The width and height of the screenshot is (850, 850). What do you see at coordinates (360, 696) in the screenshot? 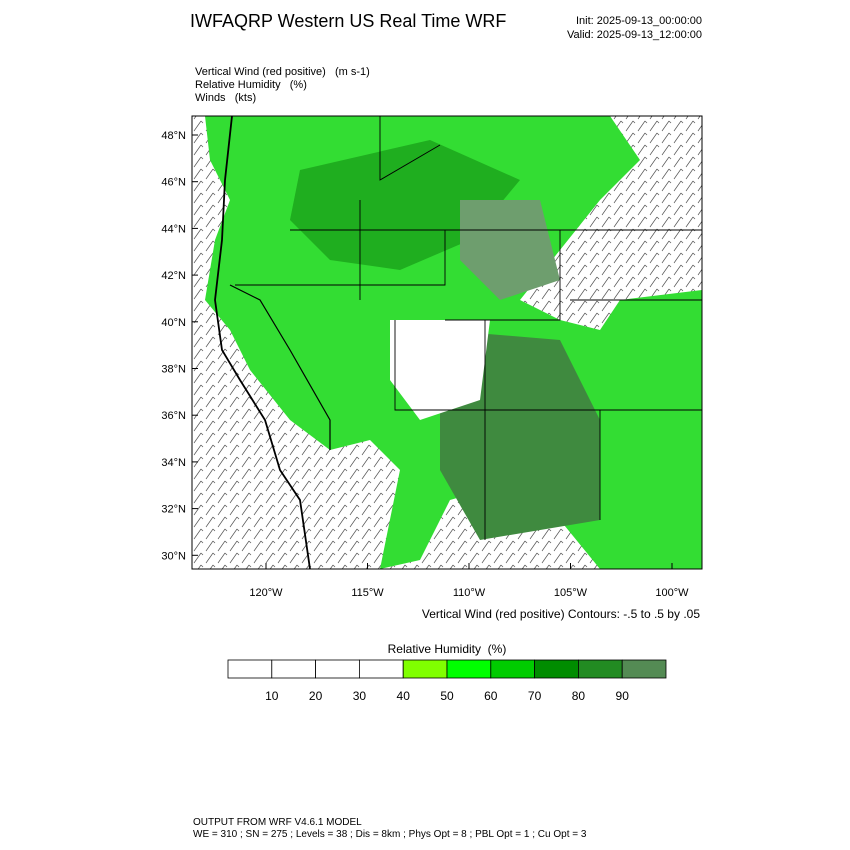
I see `colorbar-label: 30` at bounding box center [360, 696].